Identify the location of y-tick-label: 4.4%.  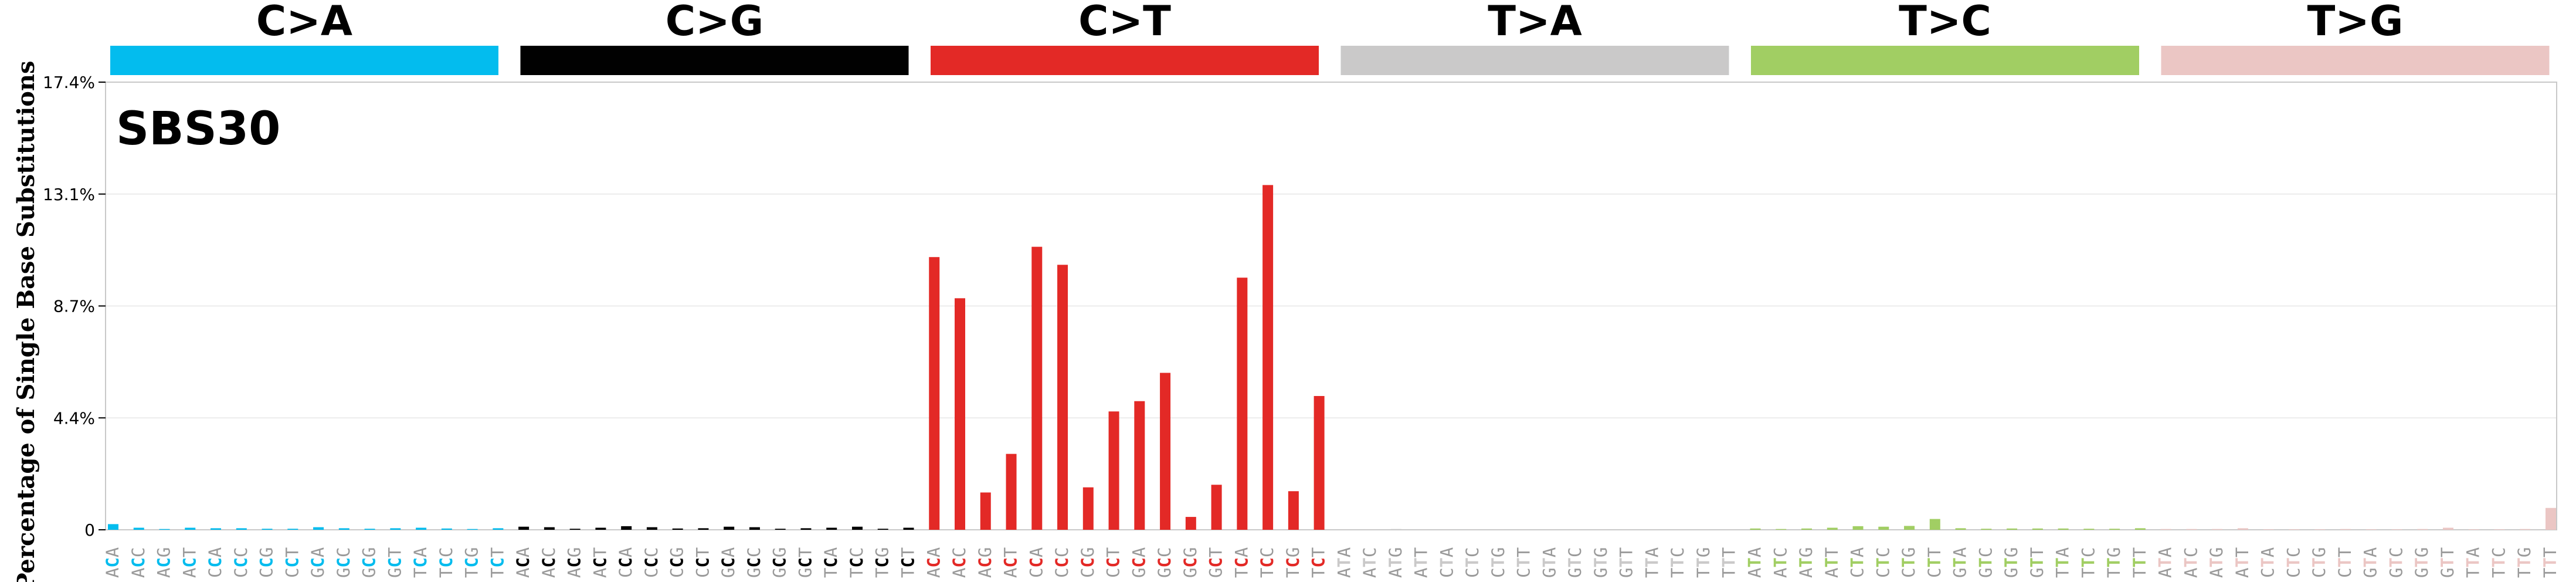
(74, 418).